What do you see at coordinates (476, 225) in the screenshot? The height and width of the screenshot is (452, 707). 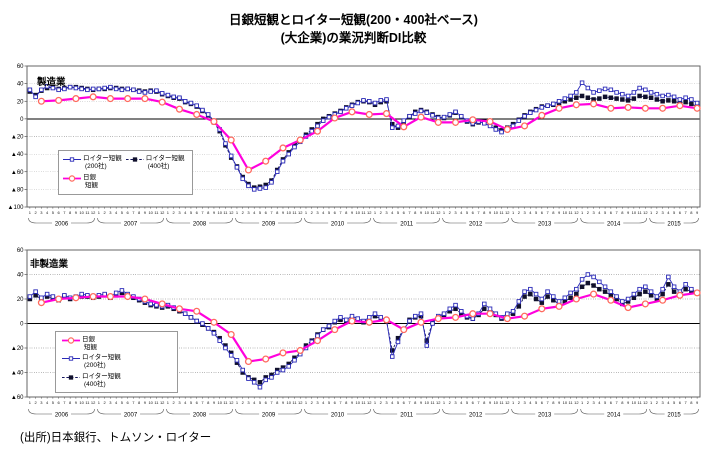 I see `year-label: 2012` at bounding box center [476, 225].